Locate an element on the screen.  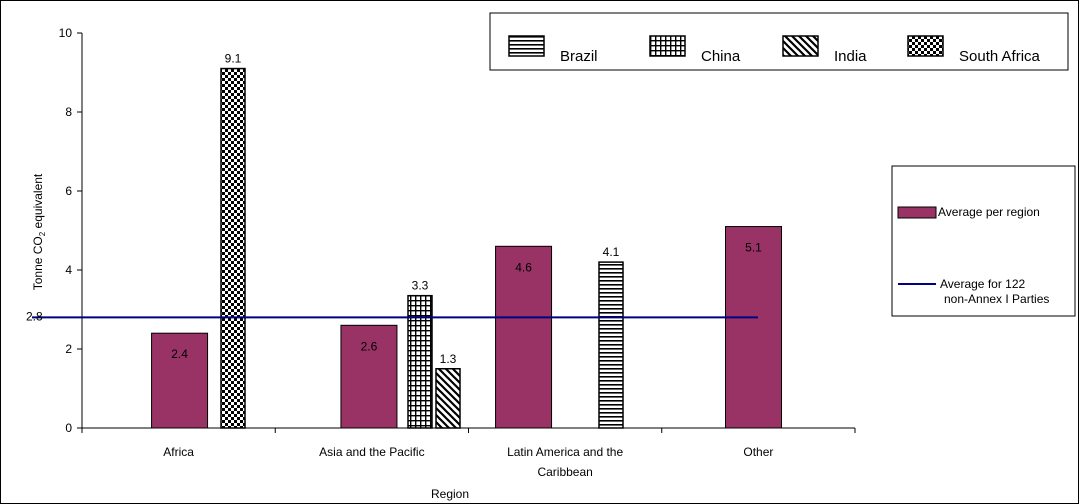
y-tick-label: 2 is located at coordinates (68, 349).